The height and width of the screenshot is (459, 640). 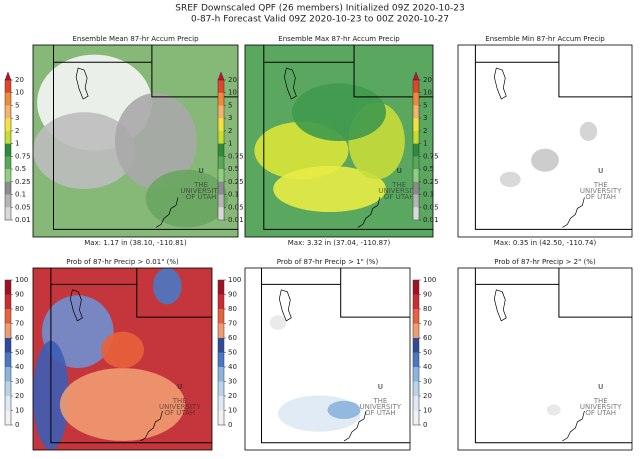 What do you see at coordinates (19, 382) in the screenshot?
I see `colorbar-label: 30` at bounding box center [19, 382].